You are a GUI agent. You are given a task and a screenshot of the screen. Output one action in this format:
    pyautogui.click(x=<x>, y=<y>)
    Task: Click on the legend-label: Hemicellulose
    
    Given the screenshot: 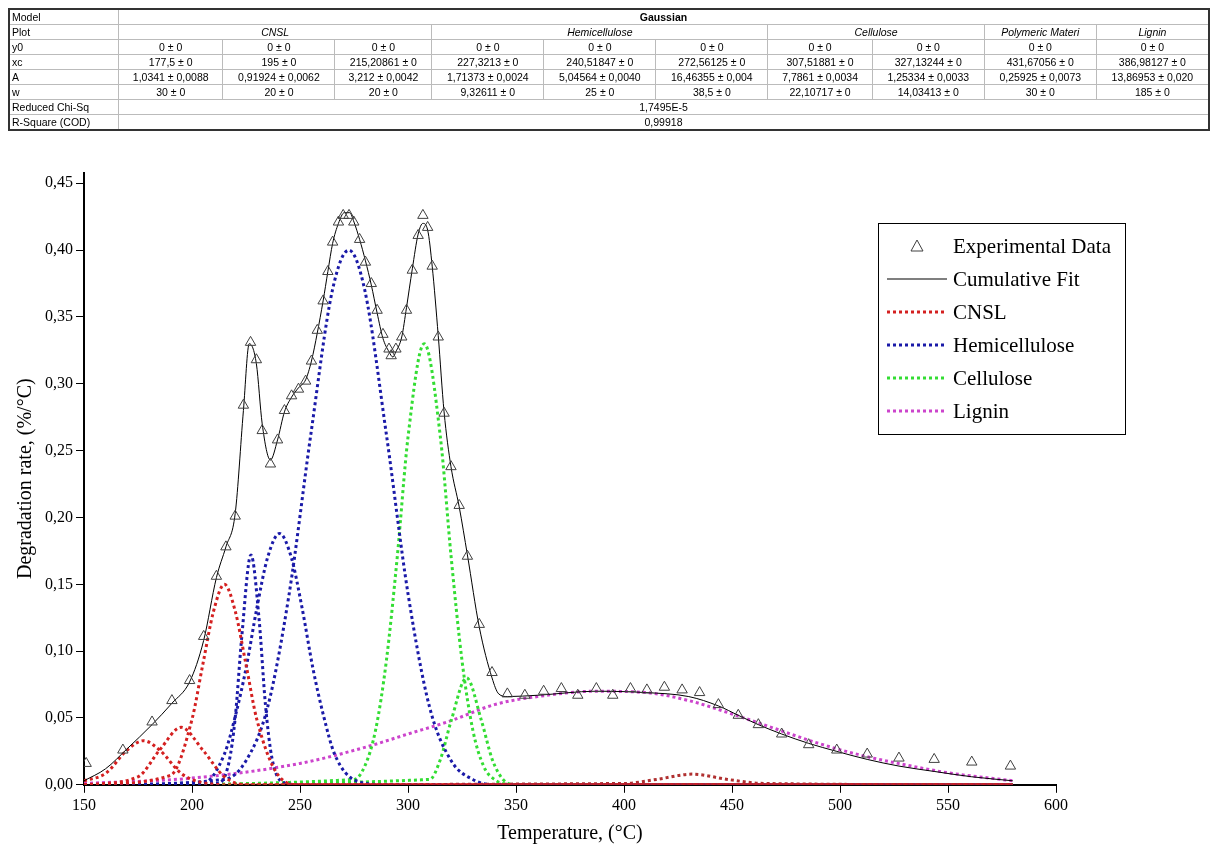 What is the action you would take?
    pyautogui.click(x=1014, y=345)
    